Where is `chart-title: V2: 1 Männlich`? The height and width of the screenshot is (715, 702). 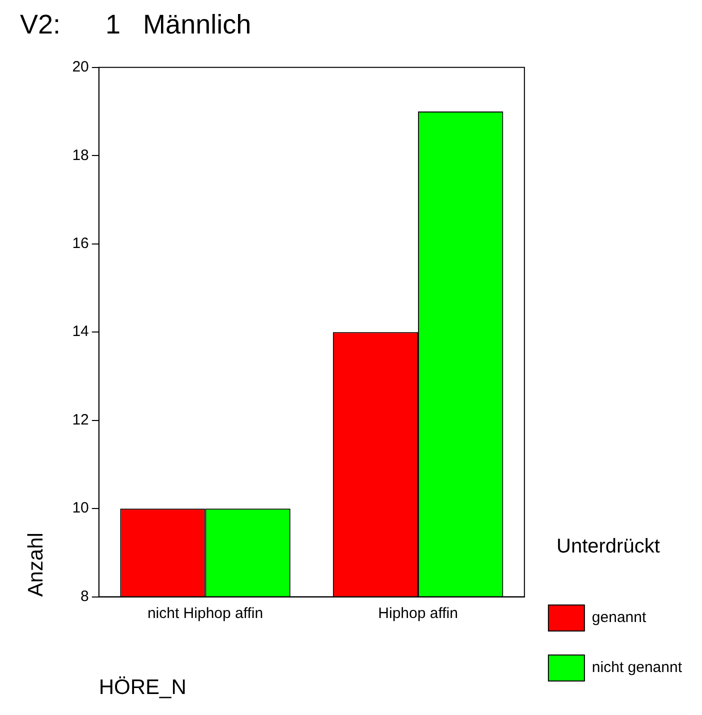 chart-title: V2: 1 Männlich is located at coordinates (136, 25).